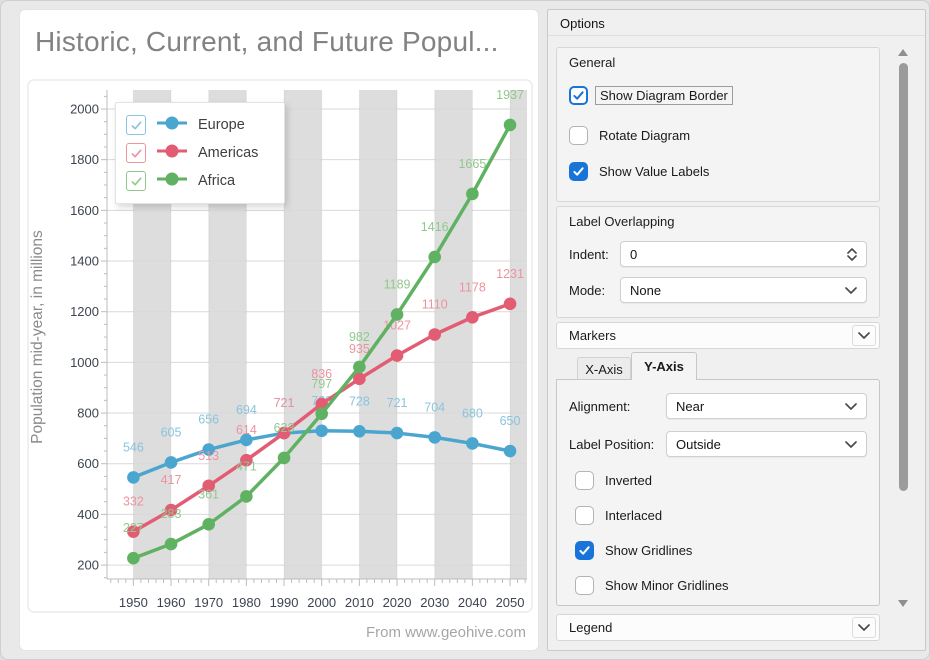 This screenshot has height=660, width=930. What do you see at coordinates (654, 171) in the screenshot?
I see `checkbox-label: Show Value Labels` at bounding box center [654, 171].